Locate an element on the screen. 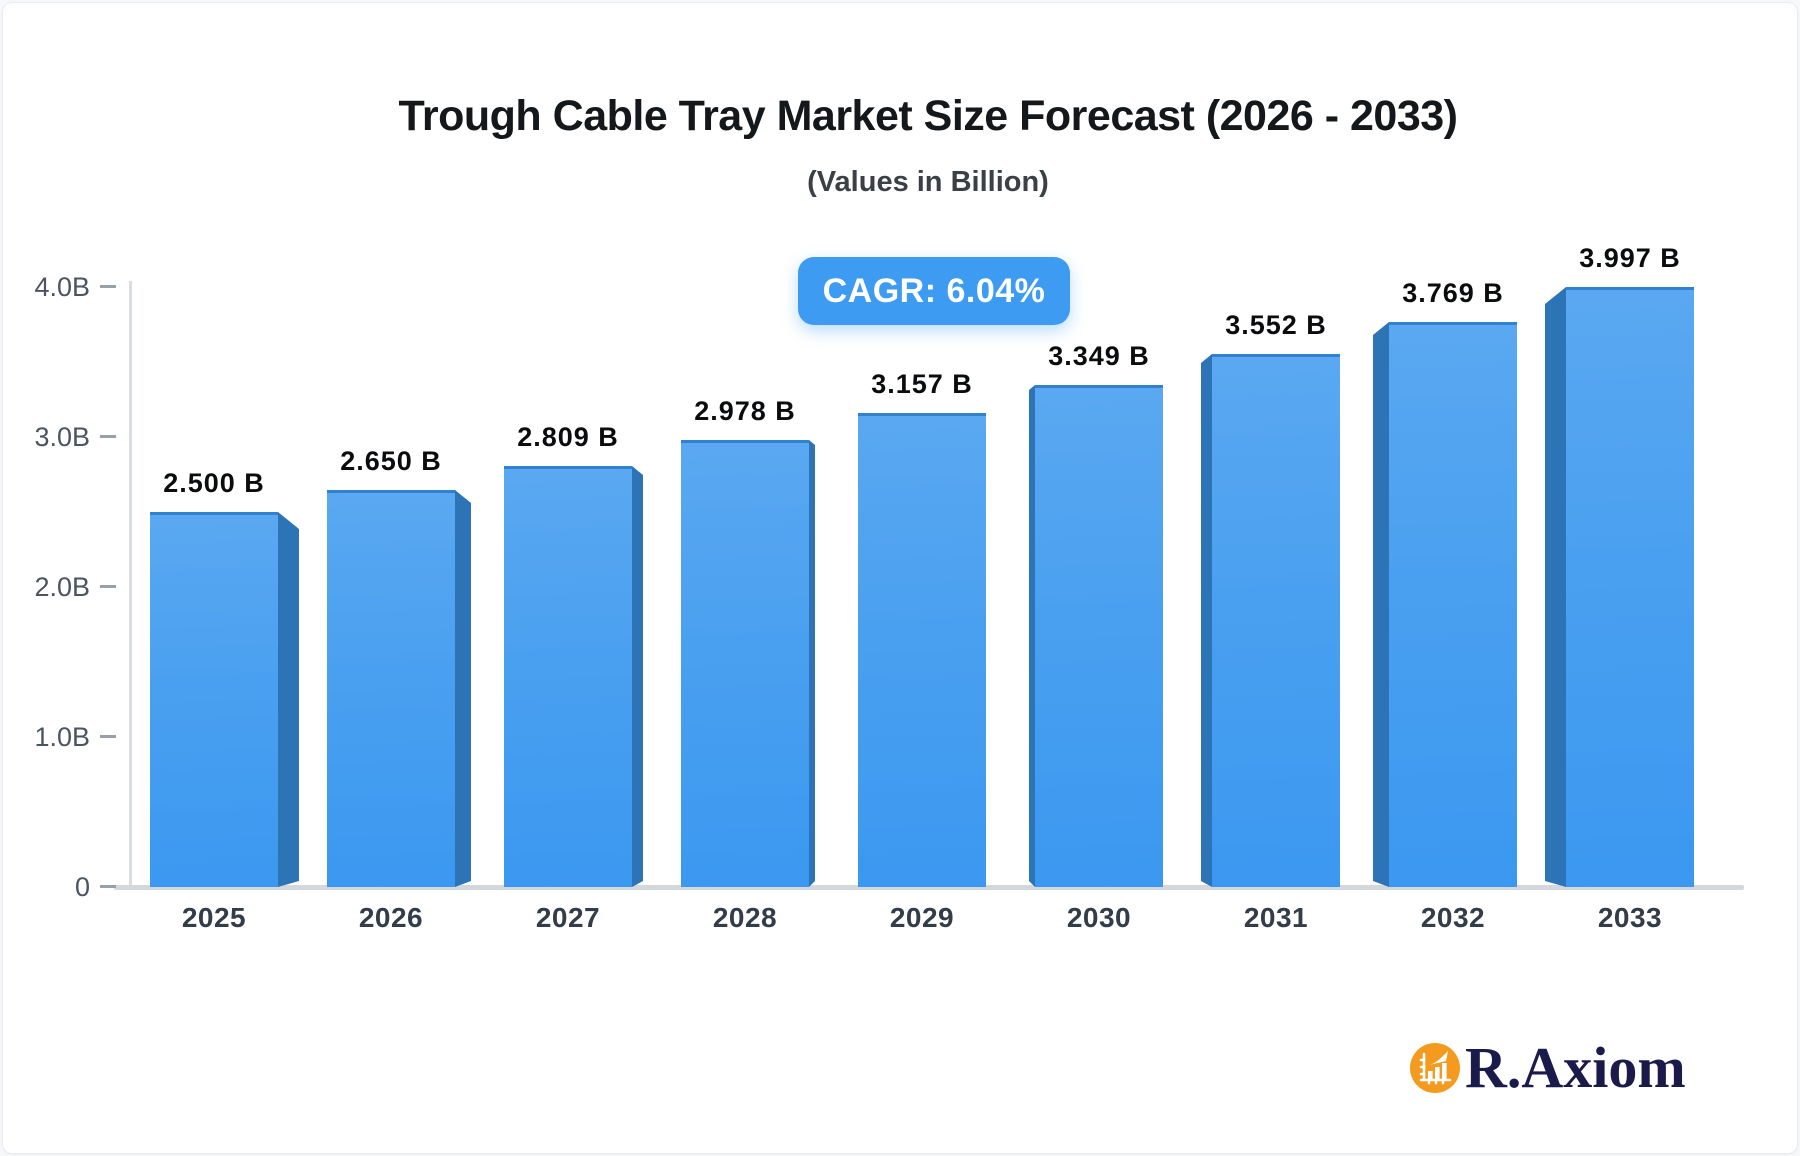  bar-value-label: 2.650 B is located at coordinates (391, 461).